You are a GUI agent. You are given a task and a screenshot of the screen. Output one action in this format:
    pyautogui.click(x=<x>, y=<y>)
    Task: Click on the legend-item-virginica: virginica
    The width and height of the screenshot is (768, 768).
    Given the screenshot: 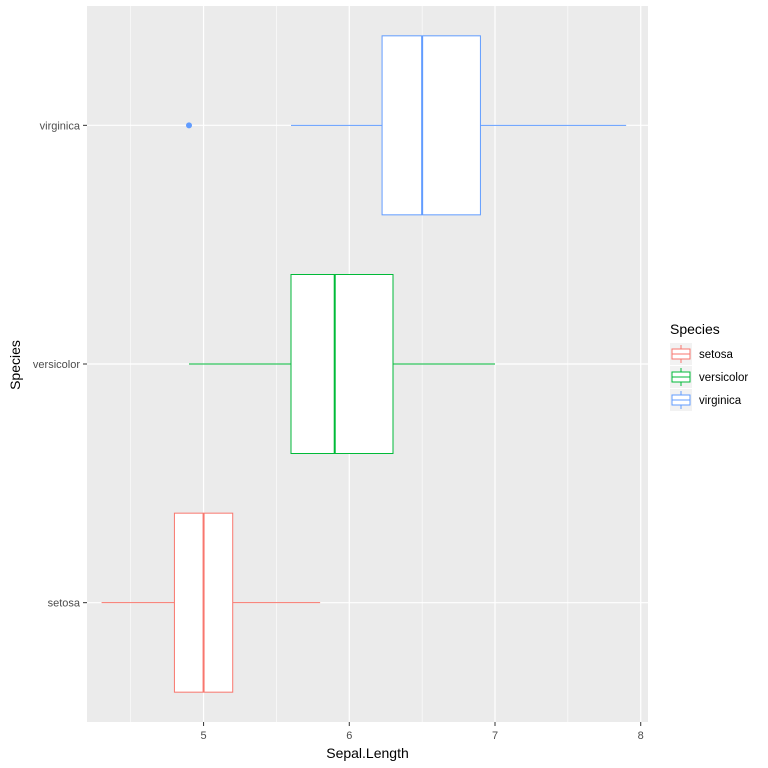 What is the action you would take?
    pyautogui.click(x=706, y=400)
    